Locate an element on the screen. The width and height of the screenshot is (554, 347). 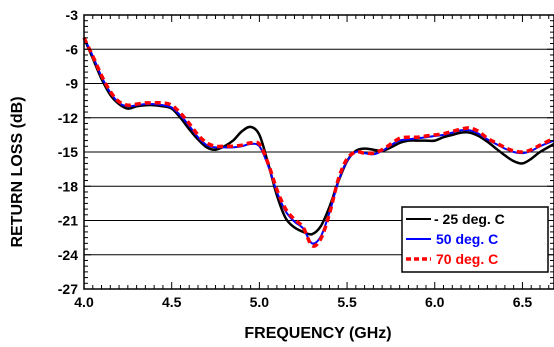
y-tick-label: -18 is located at coordinates (68, 186).